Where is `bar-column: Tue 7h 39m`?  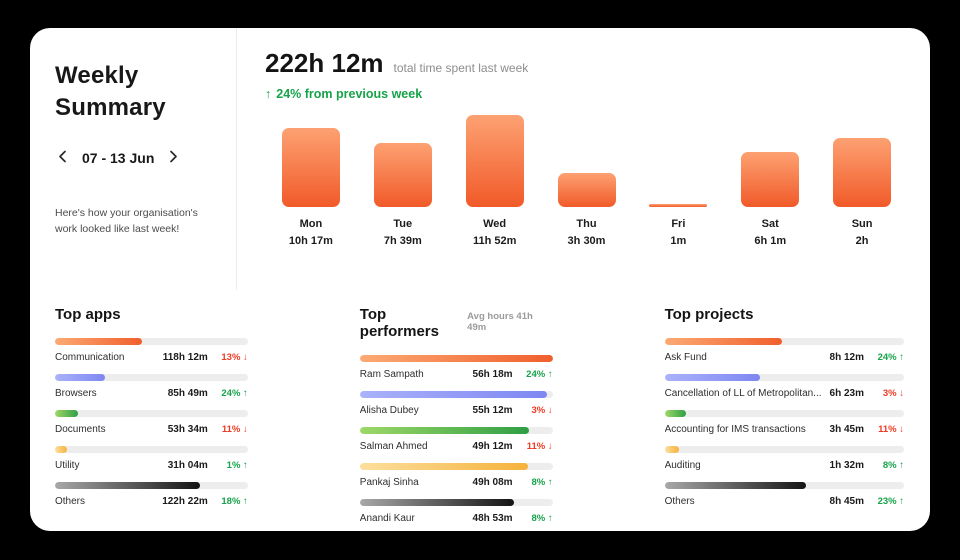
bar-column: Tue 7h 39m is located at coordinates (403, 180).